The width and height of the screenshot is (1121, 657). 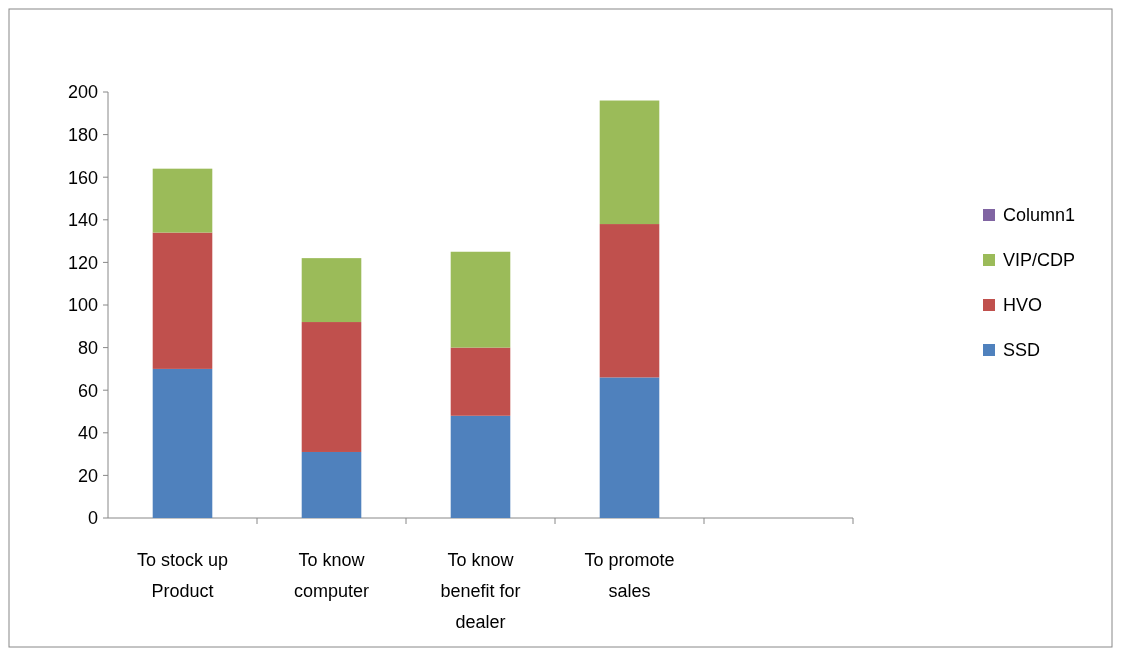 I want to click on y-tick-label: 200, so click(x=82, y=92).